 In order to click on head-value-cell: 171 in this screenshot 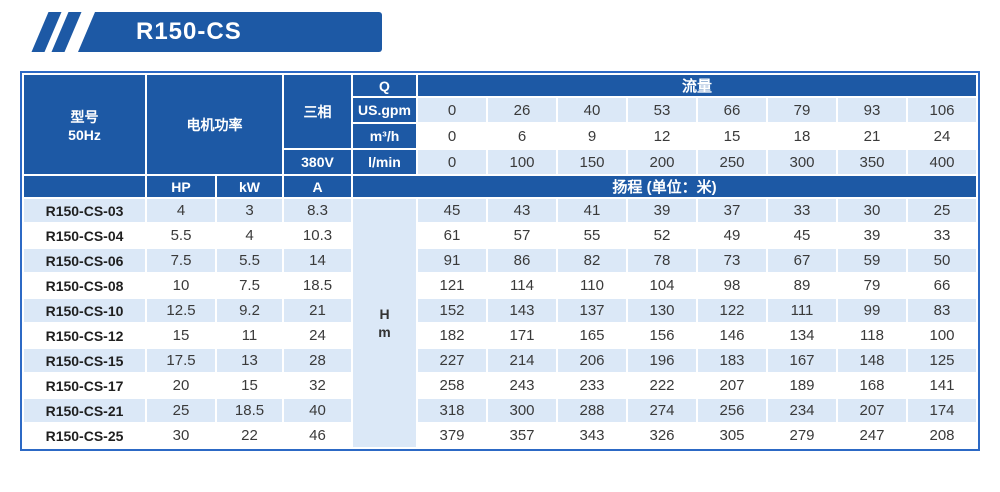, I will do `click(522, 335)`.